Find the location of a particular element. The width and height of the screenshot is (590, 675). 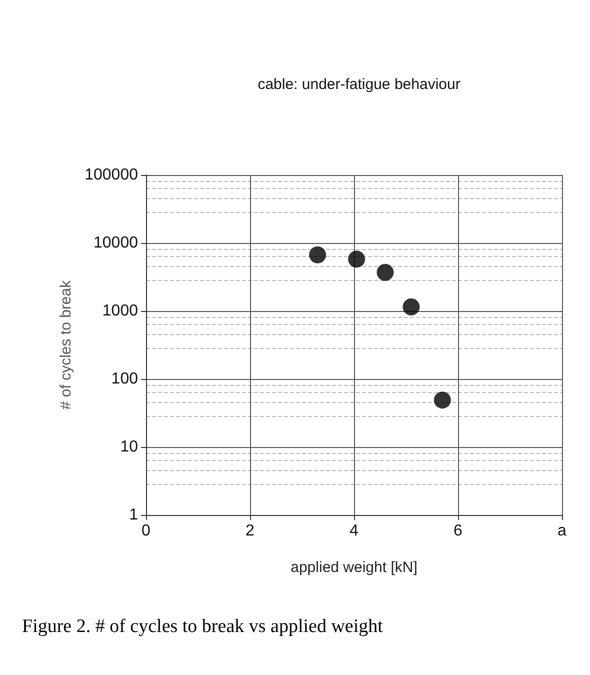

y-tick-label: 10000 is located at coordinates (116, 243).